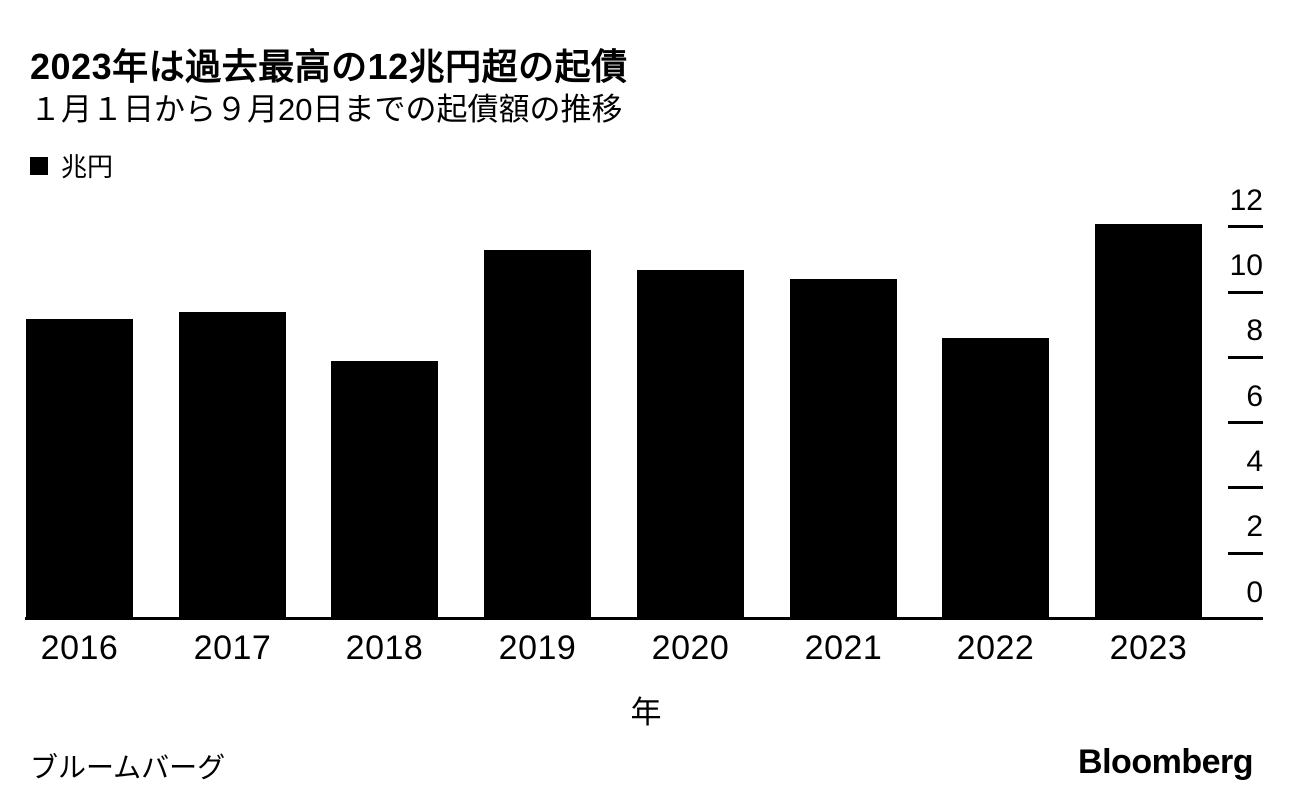  Describe the element at coordinates (1254, 396) in the screenshot. I see `y-tick-label: 6` at that location.